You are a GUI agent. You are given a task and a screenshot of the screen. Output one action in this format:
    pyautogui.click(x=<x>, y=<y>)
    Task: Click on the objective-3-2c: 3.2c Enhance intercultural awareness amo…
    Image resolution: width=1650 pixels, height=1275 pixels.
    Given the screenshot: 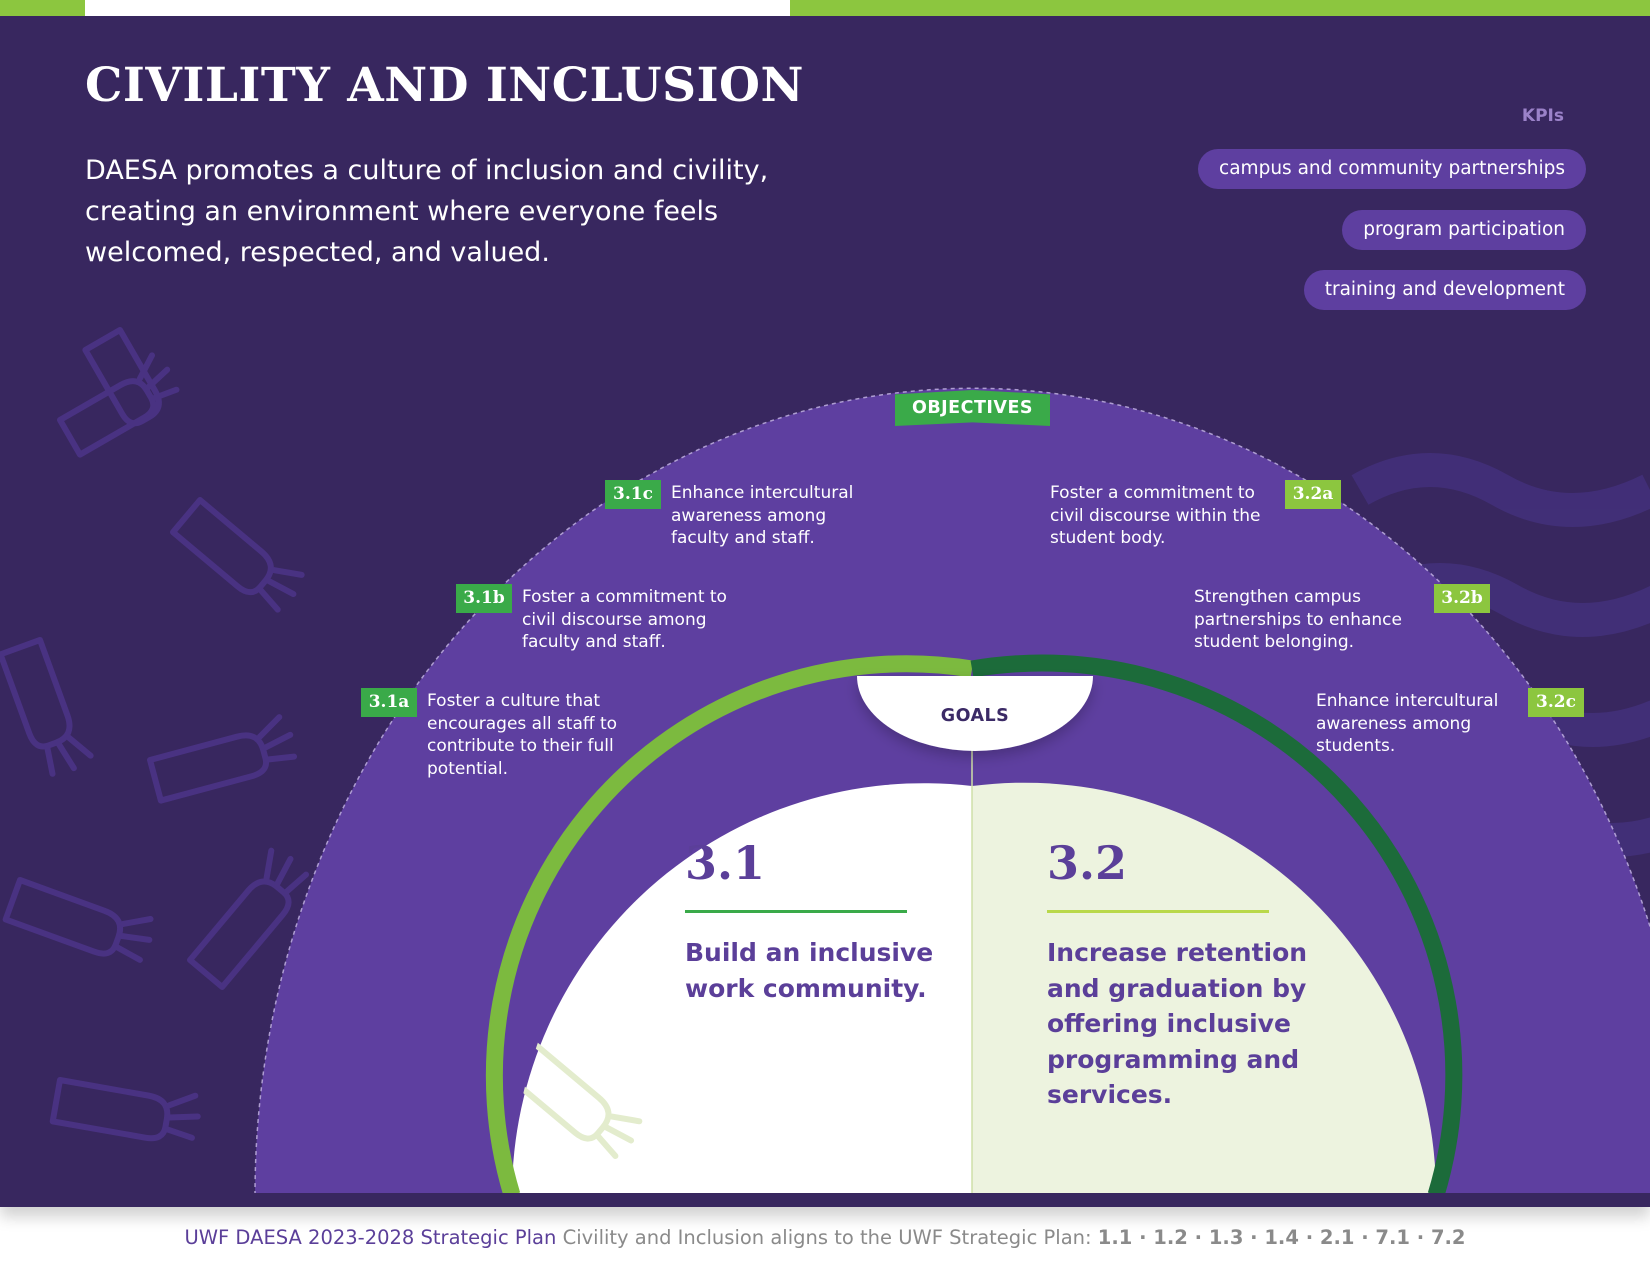 What is the action you would take?
    pyautogui.click(x=1450, y=725)
    